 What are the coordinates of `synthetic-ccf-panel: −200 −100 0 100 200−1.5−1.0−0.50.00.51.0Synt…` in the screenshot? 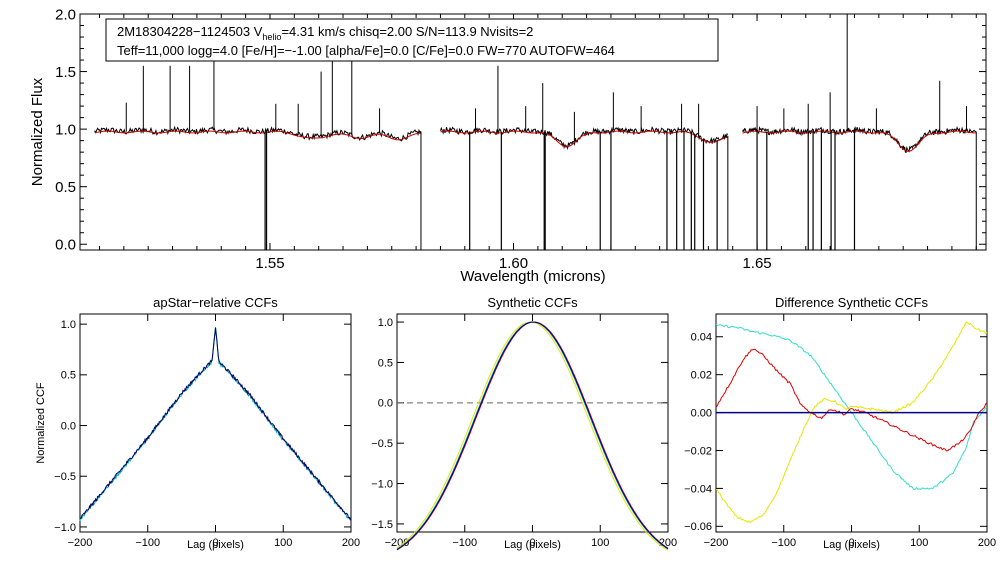 It's located at (524, 423).